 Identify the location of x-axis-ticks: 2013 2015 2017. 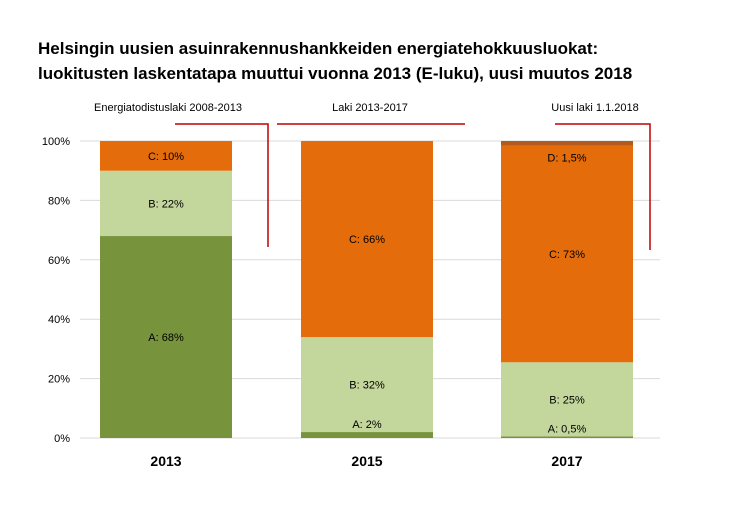
(366, 461).